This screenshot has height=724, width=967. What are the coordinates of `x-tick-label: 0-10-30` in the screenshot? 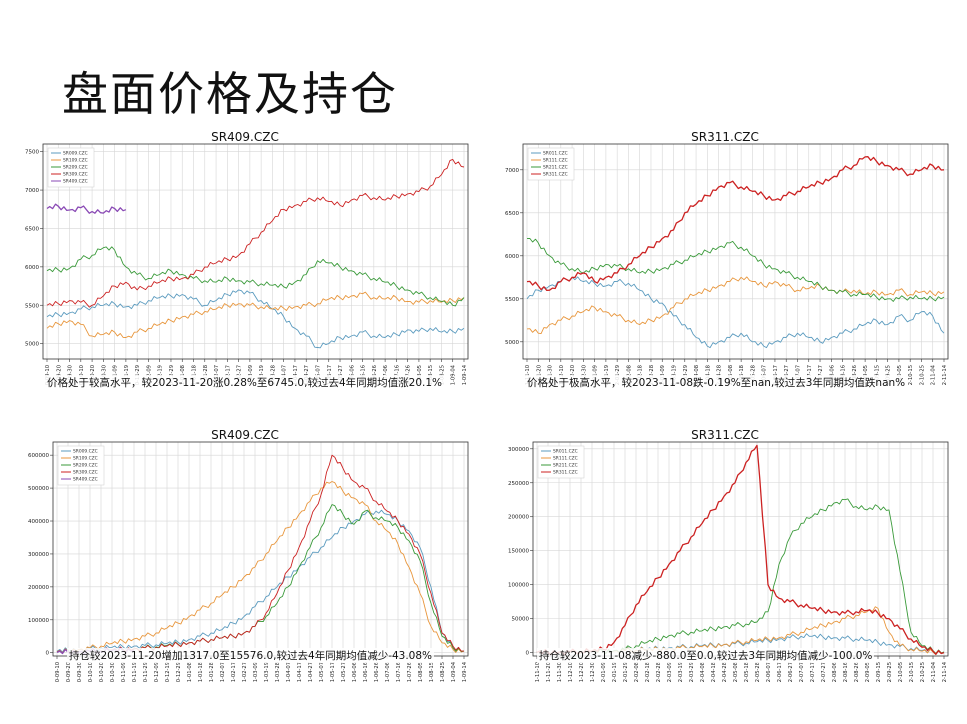 It's located at (113, 672).